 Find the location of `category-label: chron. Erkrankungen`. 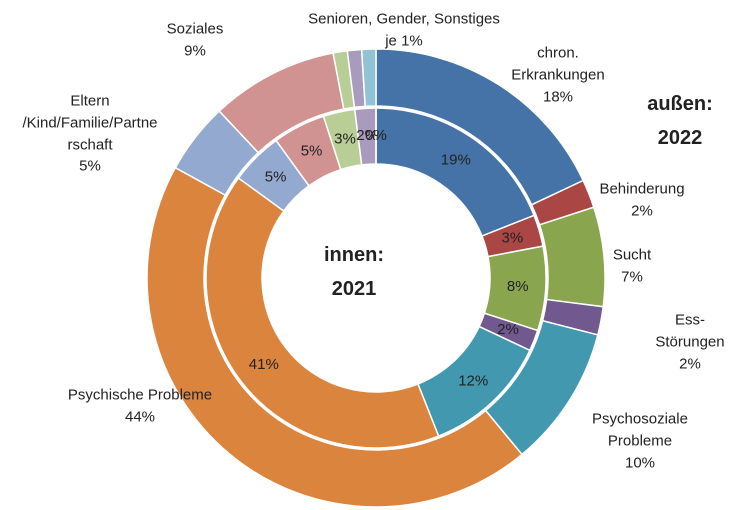

category-label: chron. Erkrankungen is located at coordinates (558, 64).